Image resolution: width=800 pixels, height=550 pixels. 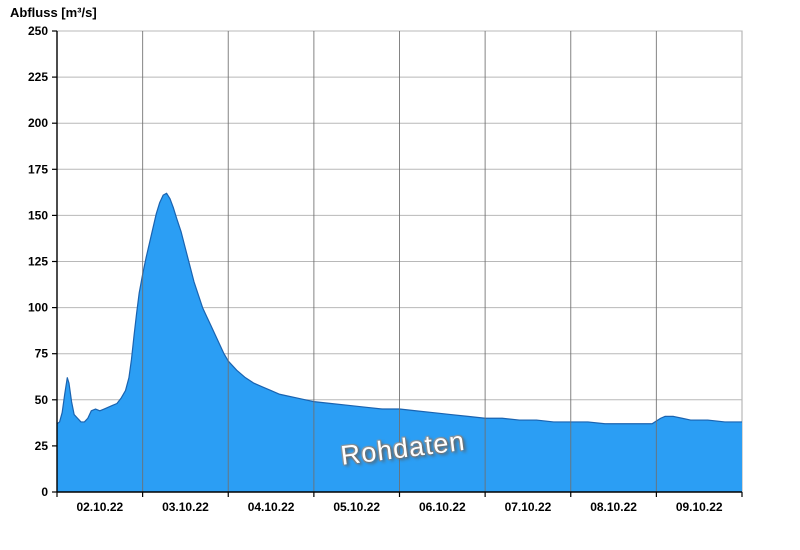 What do you see at coordinates (442, 507) in the screenshot?
I see `x-tick-label: 06.10.22` at bounding box center [442, 507].